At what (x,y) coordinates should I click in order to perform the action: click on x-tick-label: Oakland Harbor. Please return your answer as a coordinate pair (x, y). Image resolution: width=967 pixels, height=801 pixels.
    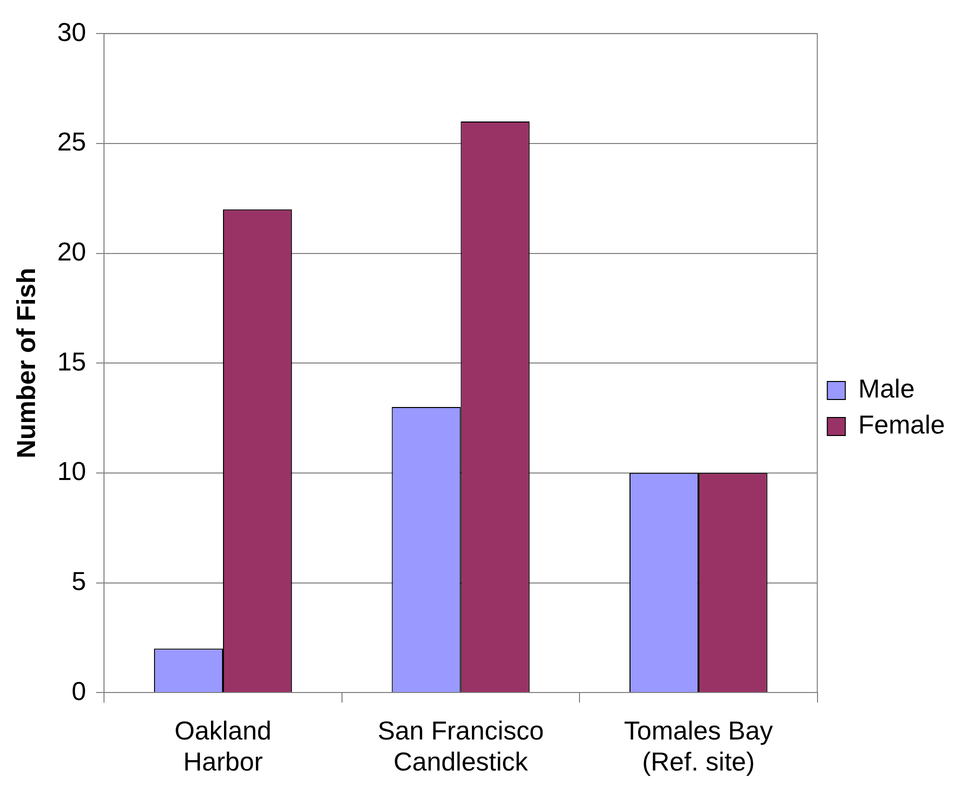
    Looking at the image, I should click on (223, 746).